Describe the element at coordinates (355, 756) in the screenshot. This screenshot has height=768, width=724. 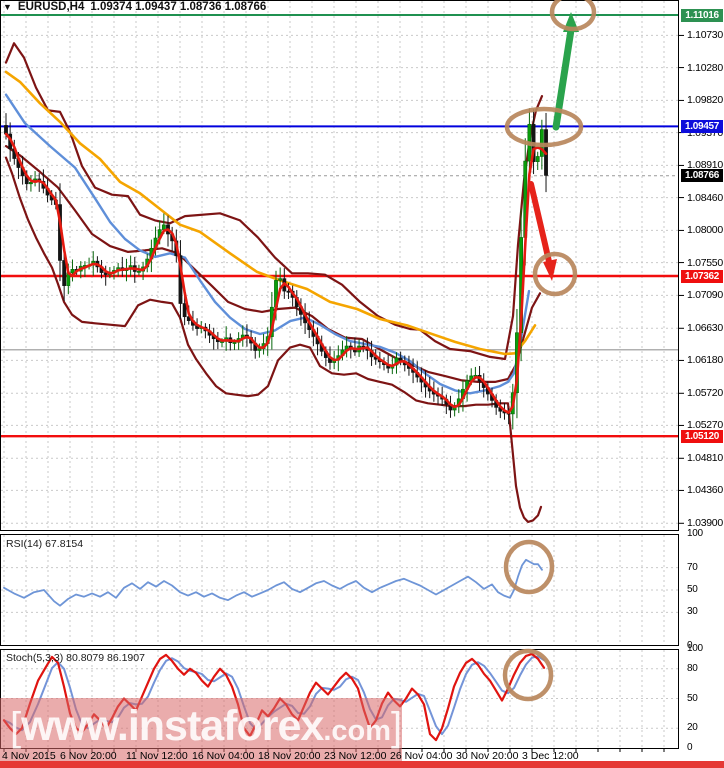
I see `time-axis-label: 23 Nov 12:00` at that location.